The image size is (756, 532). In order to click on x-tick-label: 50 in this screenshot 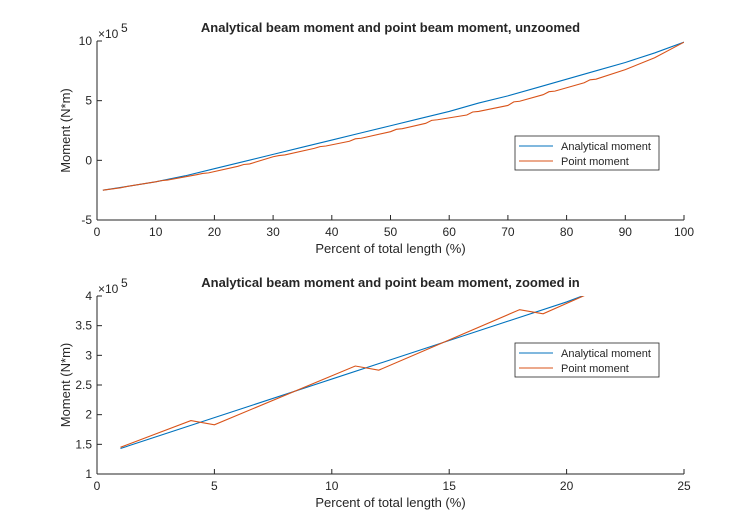, I will do `click(391, 232)`.